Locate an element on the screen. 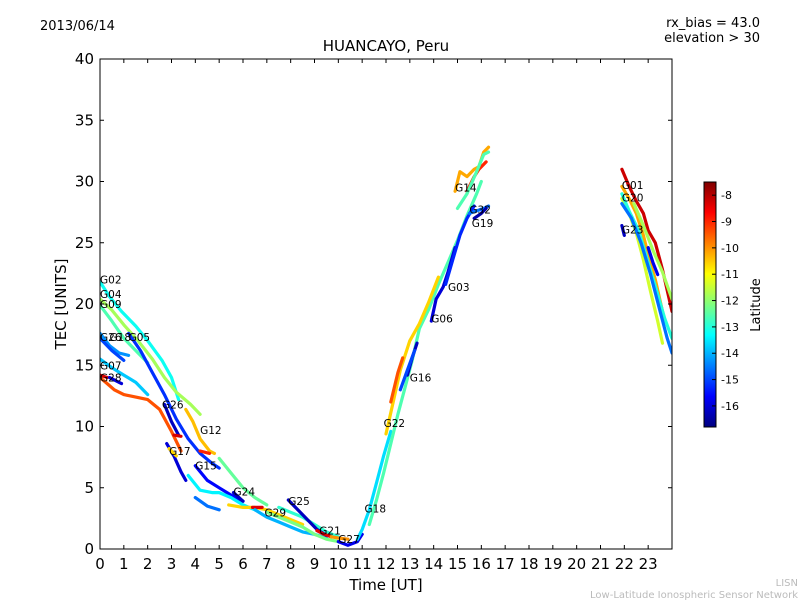  x-tick-label: 20 is located at coordinates (576, 564).